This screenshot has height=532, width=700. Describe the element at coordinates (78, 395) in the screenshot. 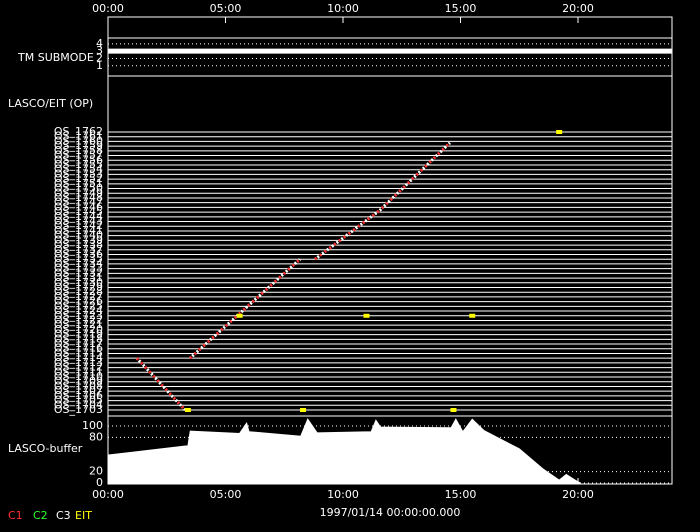

I see `y-tick-label: OS_1706` at that location.